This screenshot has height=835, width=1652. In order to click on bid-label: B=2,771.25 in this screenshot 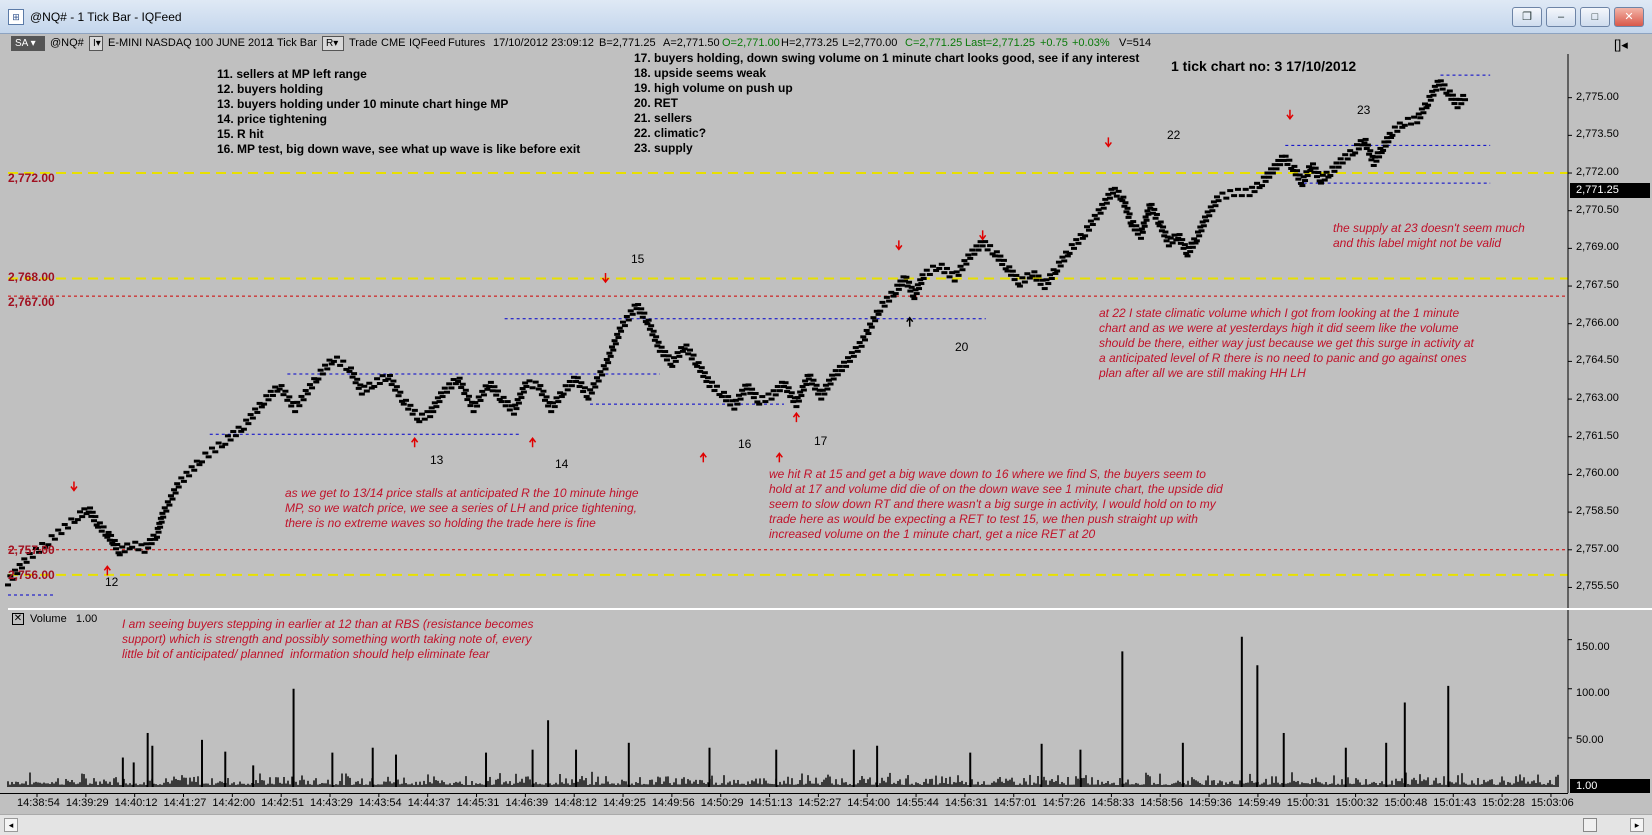, I will do `click(627, 43)`.